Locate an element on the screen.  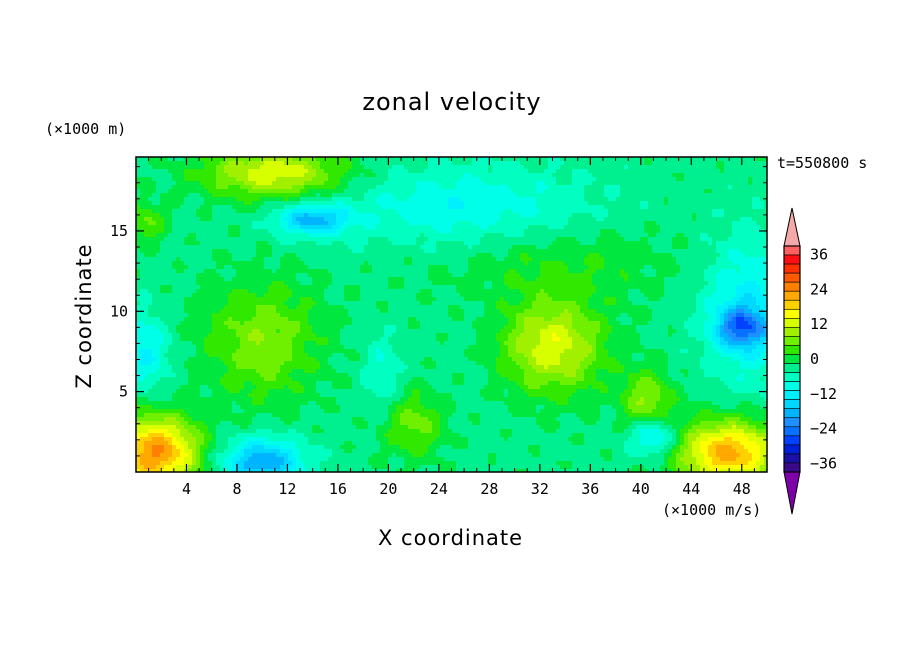
colorbar-frame is located at coordinates (792, 359).